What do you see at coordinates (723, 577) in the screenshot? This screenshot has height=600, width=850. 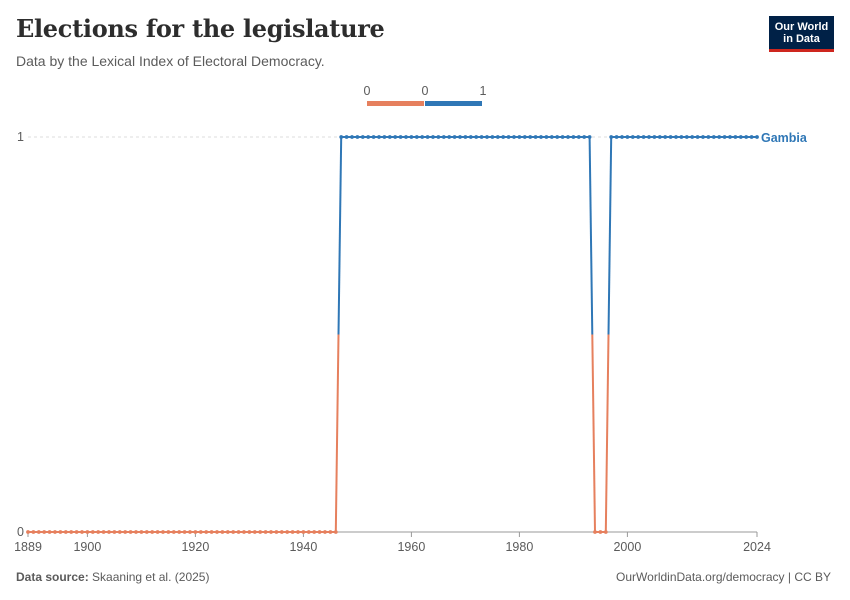 I see `footer-url: OurWorldinData.org/democracy | CC BY` at bounding box center [723, 577].